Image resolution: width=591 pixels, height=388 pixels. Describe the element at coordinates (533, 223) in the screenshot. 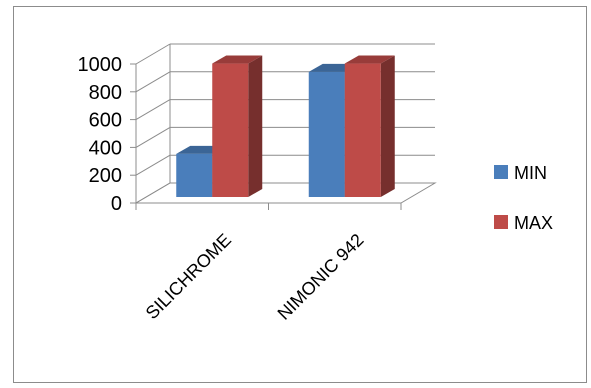

I see `legend-label-max: MAX` at that location.